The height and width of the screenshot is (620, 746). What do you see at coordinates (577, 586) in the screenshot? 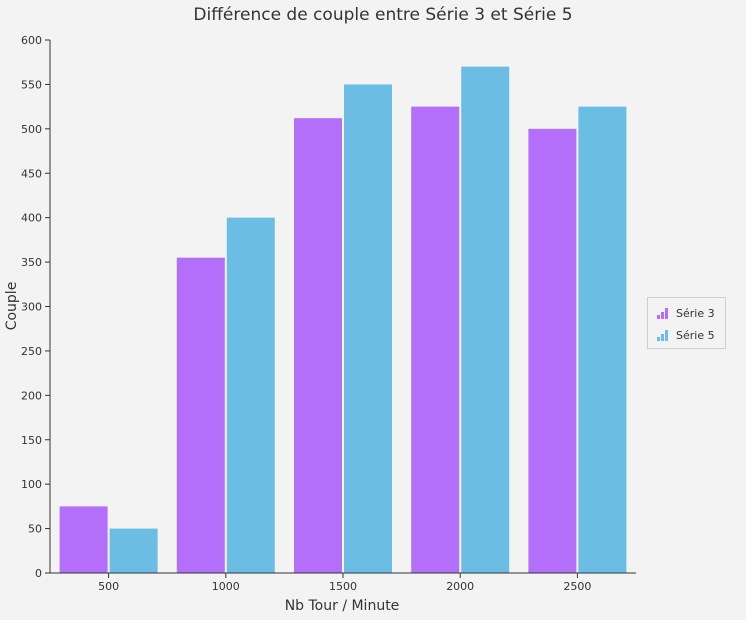
I see `x-tick-label: 2500` at bounding box center [577, 586].